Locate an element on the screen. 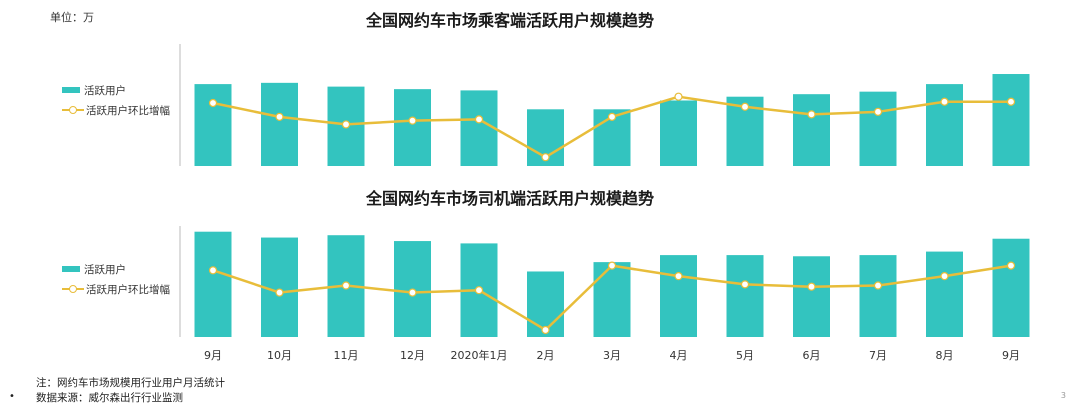 Image resolution: width=1080 pixels, height=410 pixels. legend-driver: 活跃用户 活跃用户环比增幅 is located at coordinates (116, 279).